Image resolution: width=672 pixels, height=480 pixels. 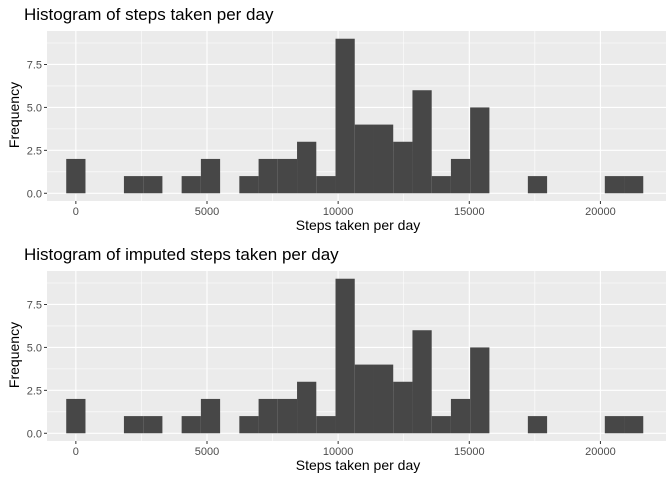 I want to click on chart-title: Histogram of steps taken per day, so click(x=149, y=14).